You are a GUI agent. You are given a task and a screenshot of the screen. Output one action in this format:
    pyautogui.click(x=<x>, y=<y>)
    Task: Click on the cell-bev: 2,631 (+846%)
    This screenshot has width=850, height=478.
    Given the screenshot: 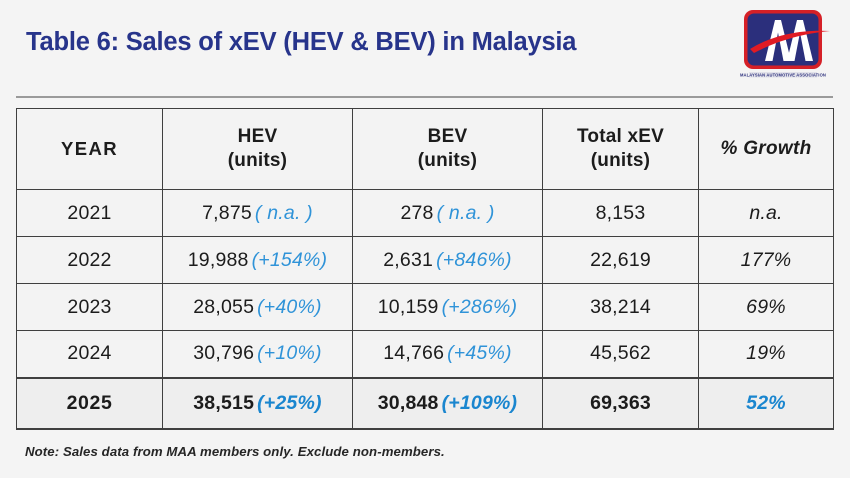 What is the action you would take?
    pyautogui.click(x=447, y=260)
    